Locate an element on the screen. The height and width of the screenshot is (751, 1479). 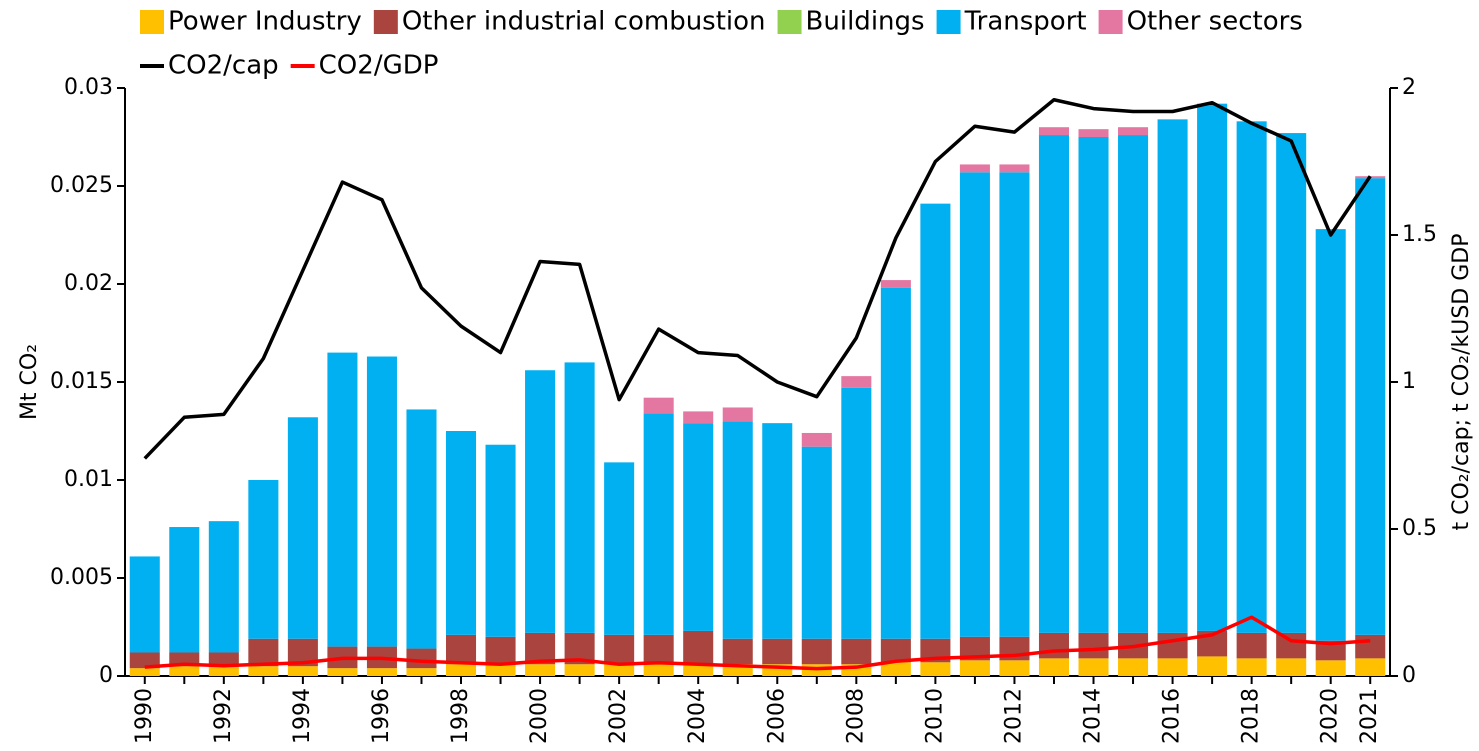
y-tick-label: 0.01 is located at coordinates (88, 479).